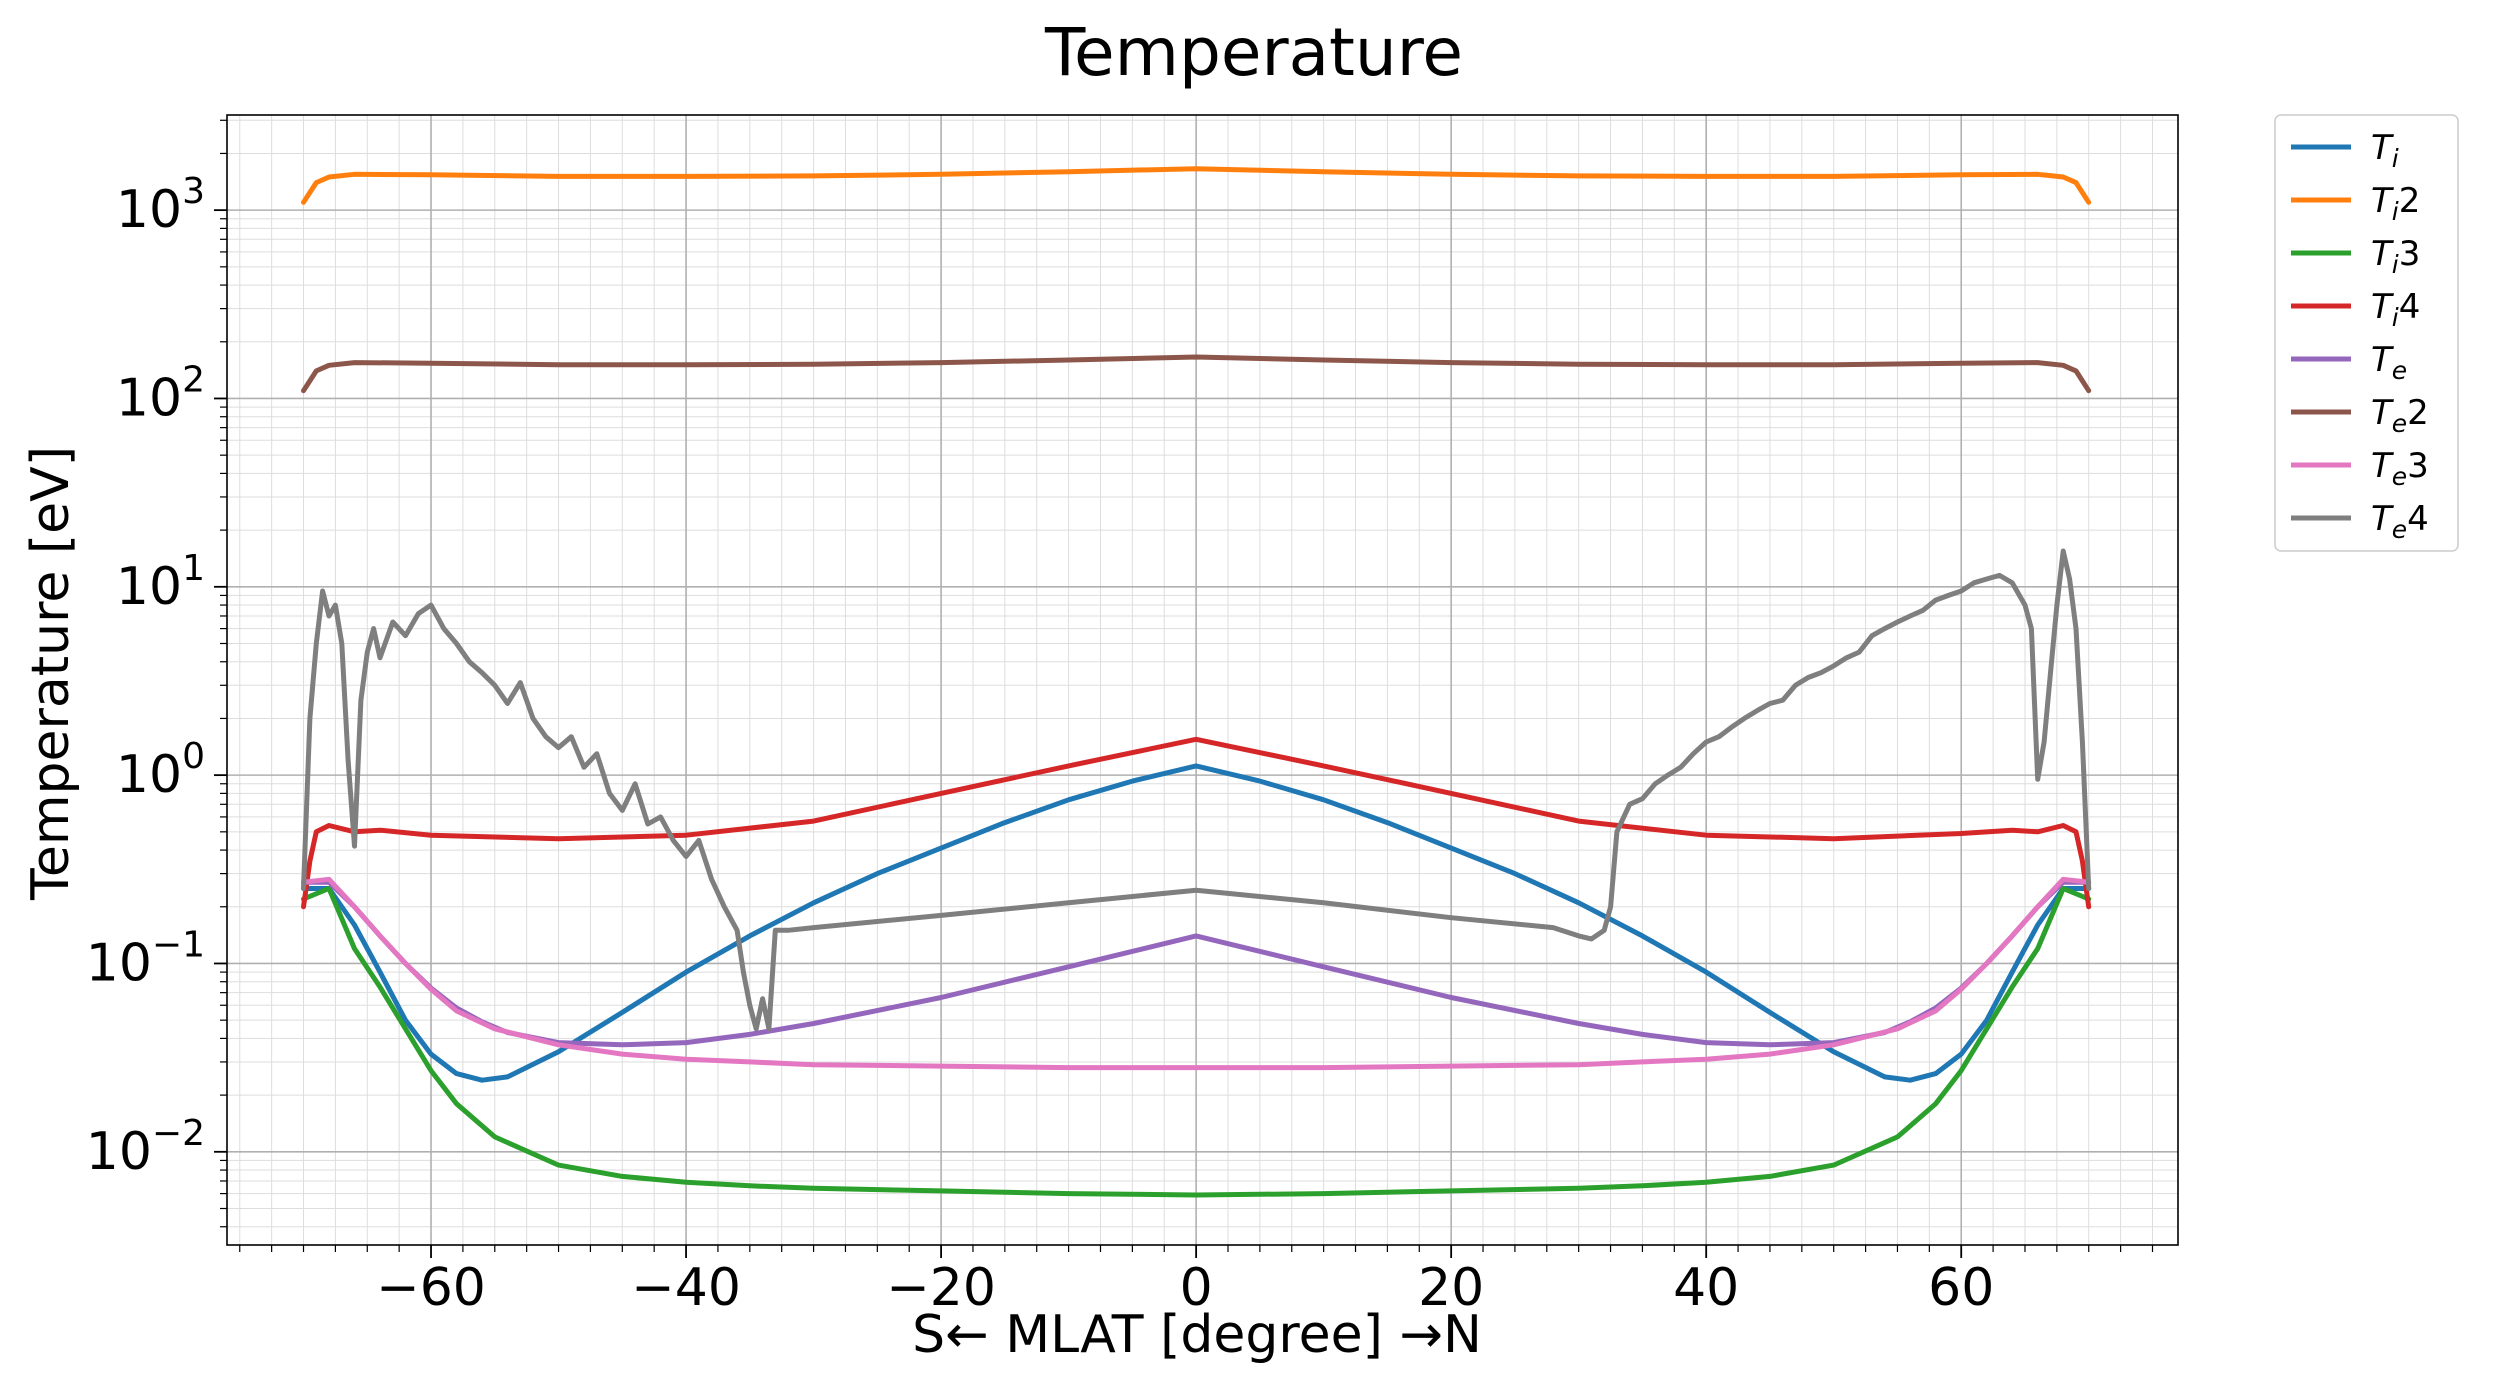 Image resolution: width=2498 pixels, height=1375 pixels. What do you see at coordinates (1196, 374) in the screenshot?
I see `series-line-te2` at bounding box center [1196, 374].